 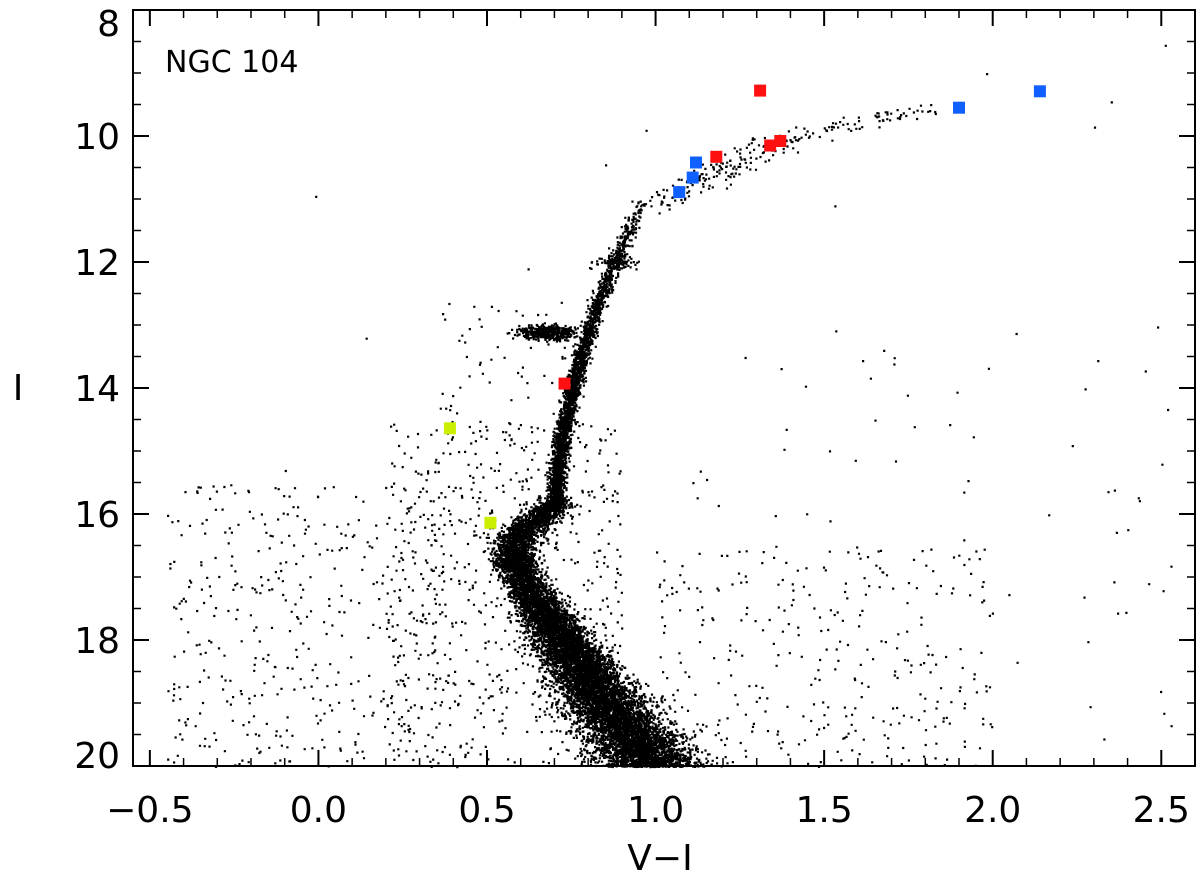 I want to click on y-tick-label: 18, so click(x=97, y=641).